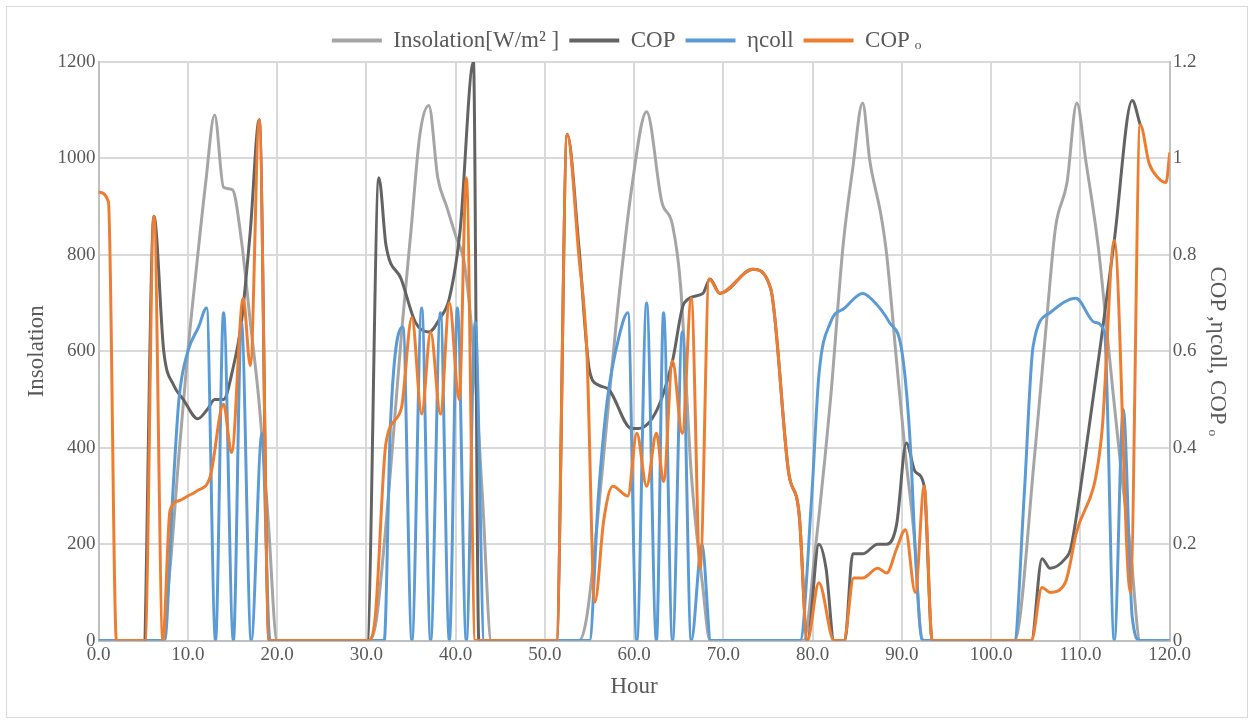  I want to click on x-tick-label: 20.0, so click(277, 653).